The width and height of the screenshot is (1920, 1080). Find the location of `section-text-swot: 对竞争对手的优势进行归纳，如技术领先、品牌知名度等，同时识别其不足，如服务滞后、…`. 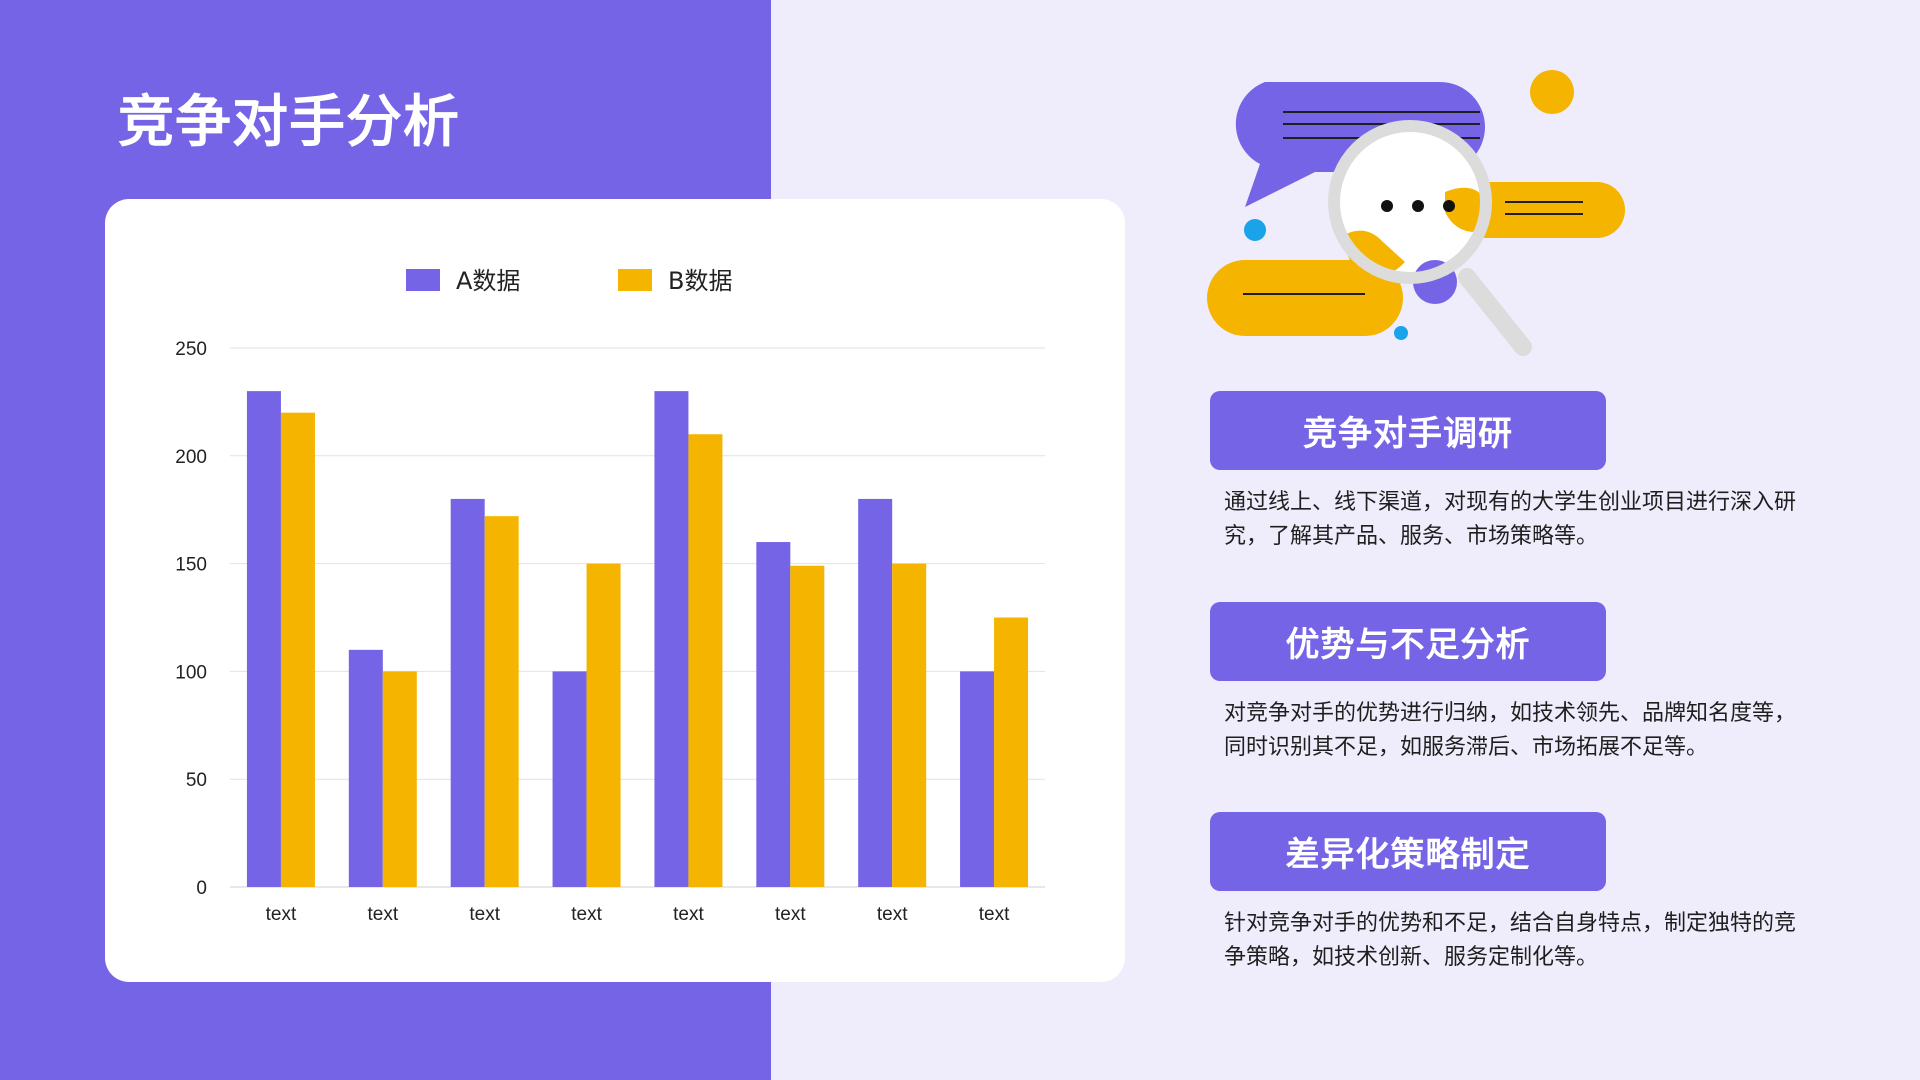

section-text-swot: 对竞争对手的优势进行归纳，如技术领先、品牌知名度等，同时识别其不足，如服务滞后、… is located at coordinates (1510, 730).